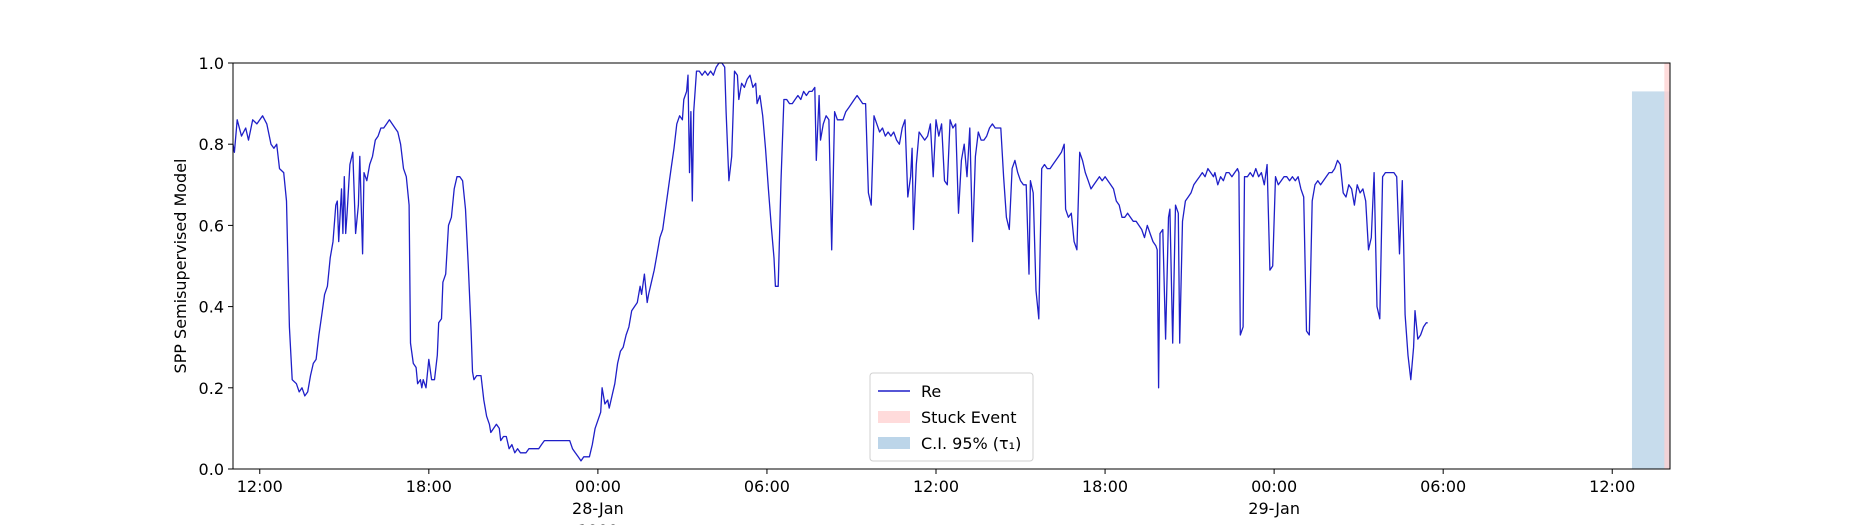  Describe the element at coordinates (1667, 266) in the screenshot. I see `shaded-region-stuck-event` at that location.